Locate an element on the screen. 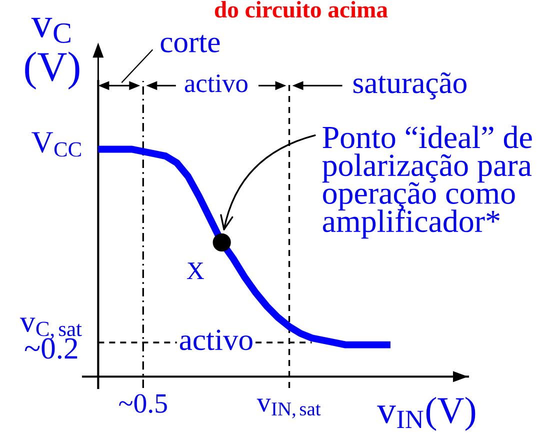 Image resolution: width=550 pixels, height=434 pixels. x-tick-label: ~0.5 is located at coordinates (143, 403).